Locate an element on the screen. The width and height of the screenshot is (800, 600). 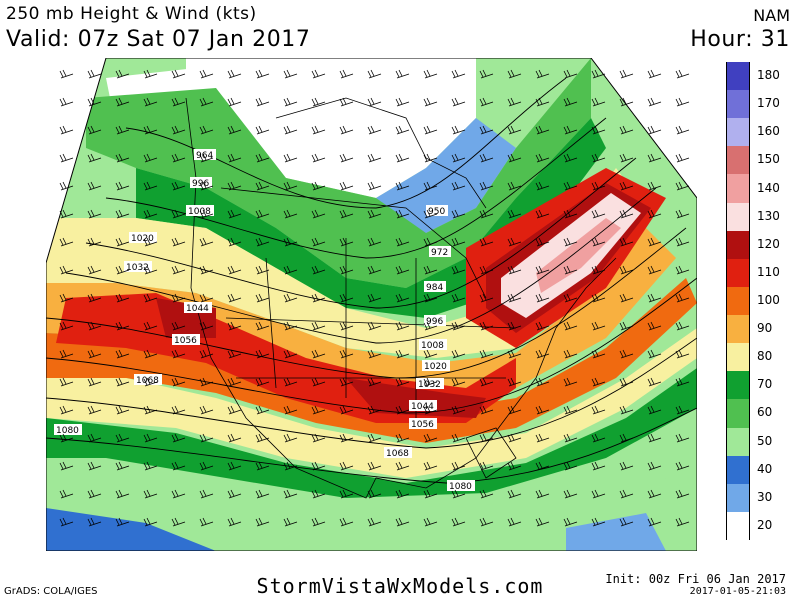
colorbar-label: 180 is located at coordinates (768, 75).